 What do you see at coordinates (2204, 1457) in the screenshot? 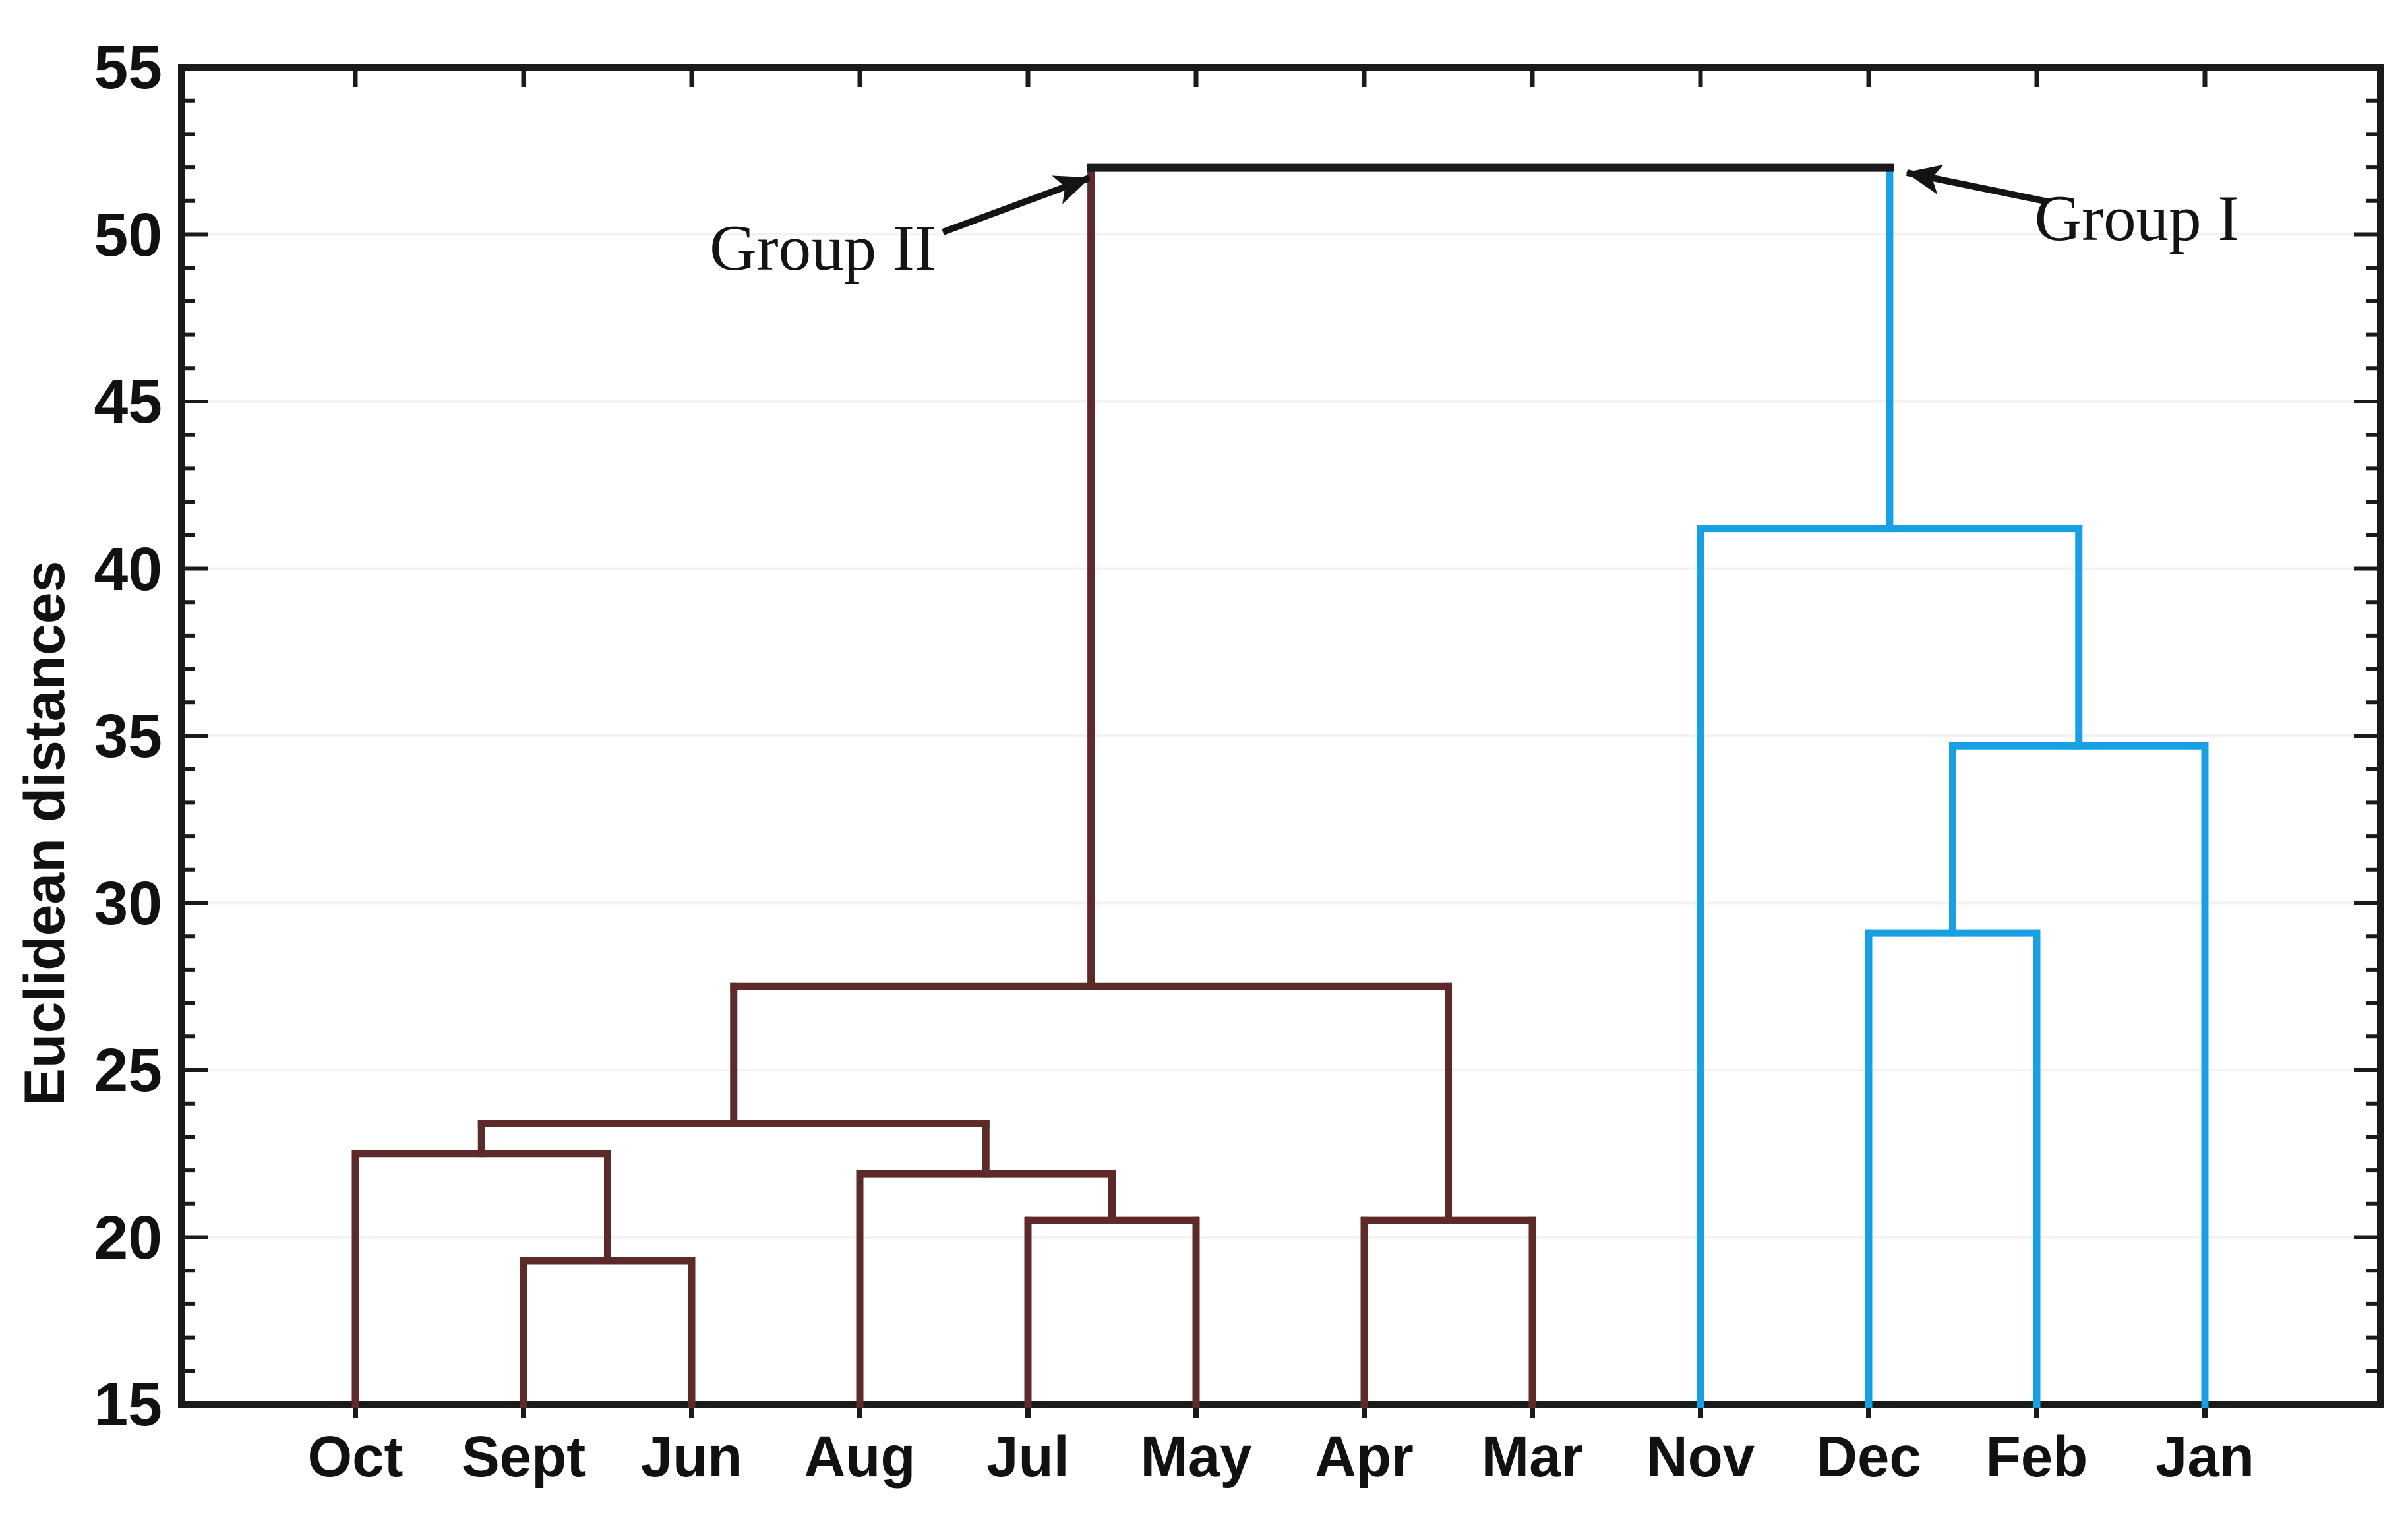
I see `x-leaf-label: Jan` at bounding box center [2204, 1457].